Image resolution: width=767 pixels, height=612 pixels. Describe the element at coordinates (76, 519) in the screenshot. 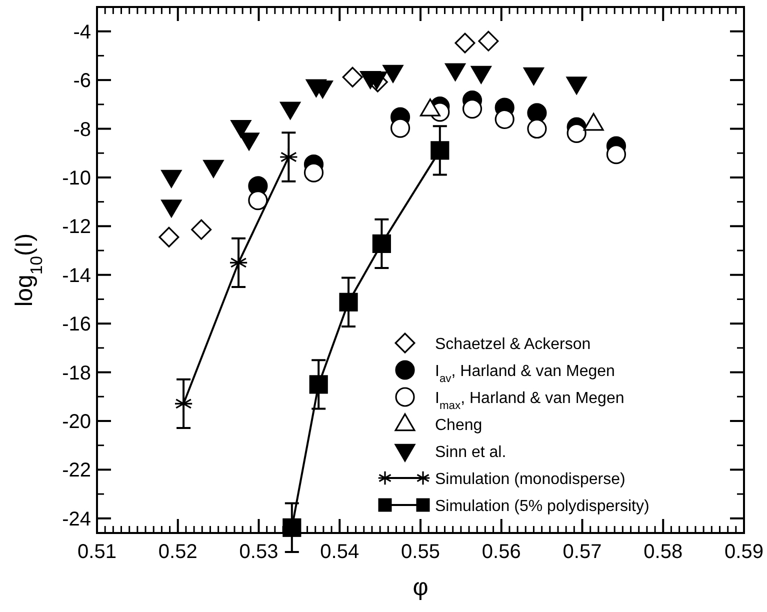

I see `y-tick-label: -24` at that location.